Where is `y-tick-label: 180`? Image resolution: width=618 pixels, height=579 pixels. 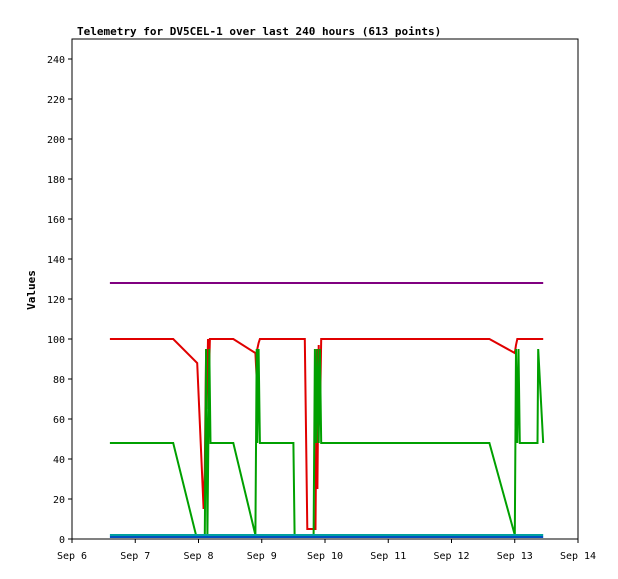
y-tick-label: 180 is located at coordinates (56, 180).